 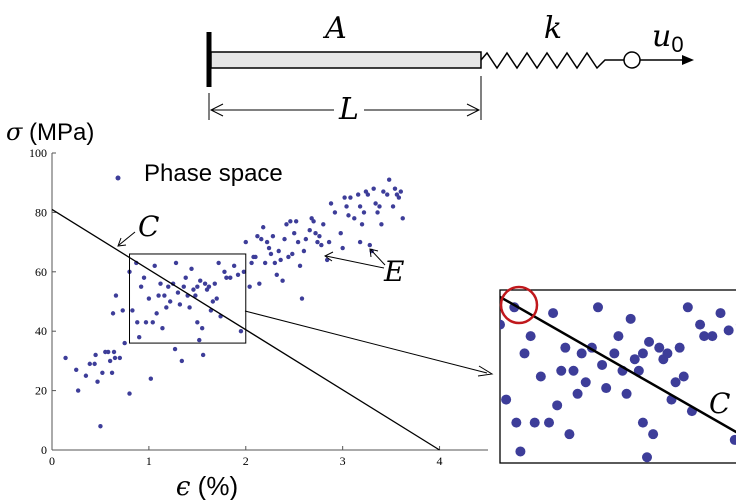 What do you see at coordinates (50, 132) in the screenshot?
I see `y-axis-label: σ (MPa)` at bounding box center [50, 132].